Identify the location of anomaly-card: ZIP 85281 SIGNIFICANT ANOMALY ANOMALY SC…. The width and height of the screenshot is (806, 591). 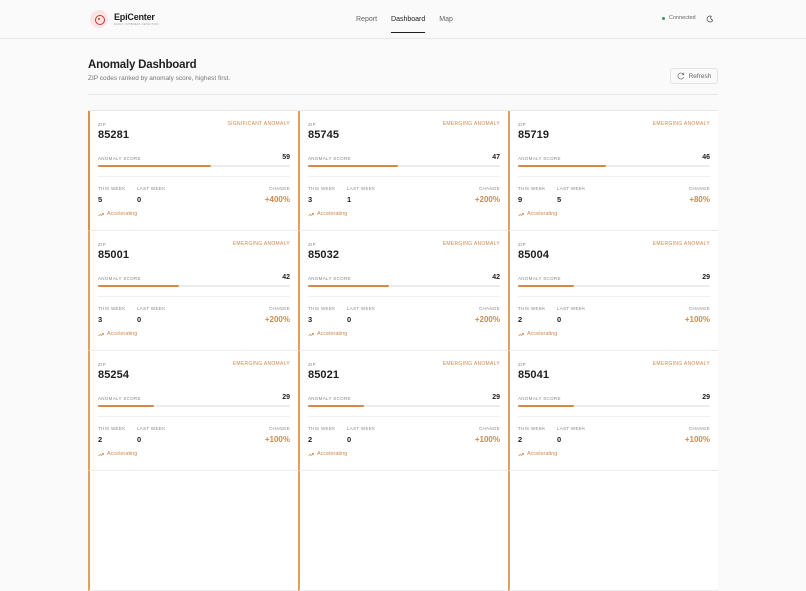
(193, 171).